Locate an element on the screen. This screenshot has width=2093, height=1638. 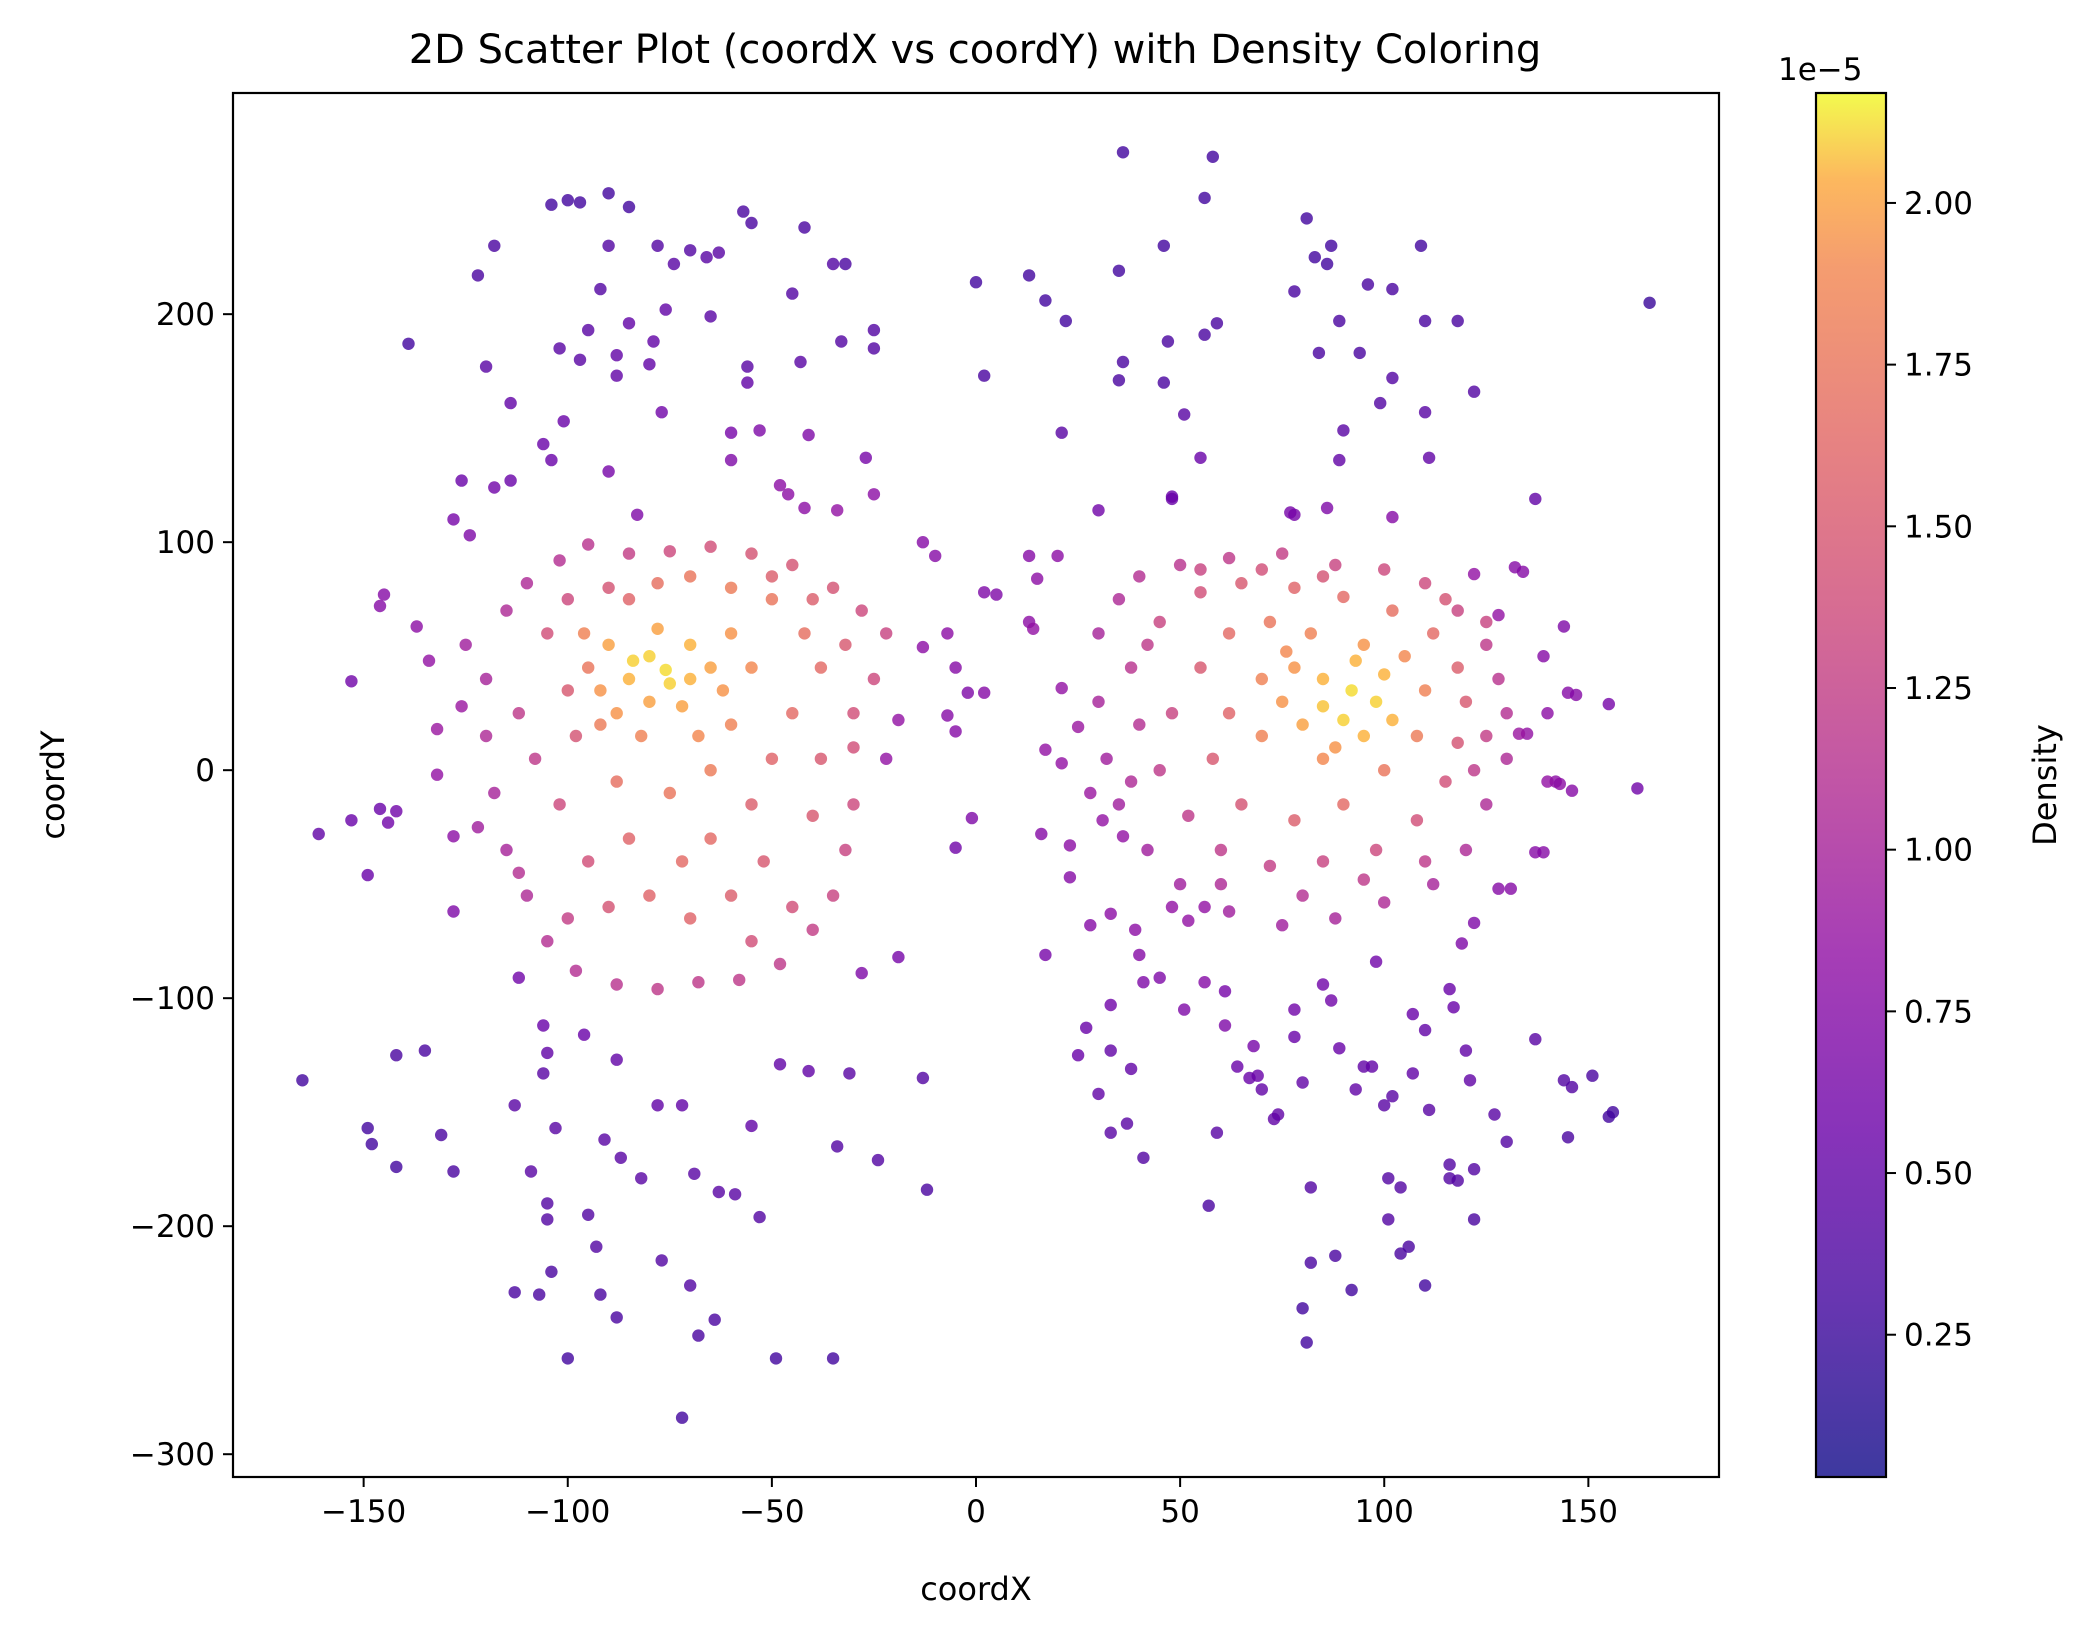
colorbar-tick-label: 1.75 is located at coordinates (1938, 366).